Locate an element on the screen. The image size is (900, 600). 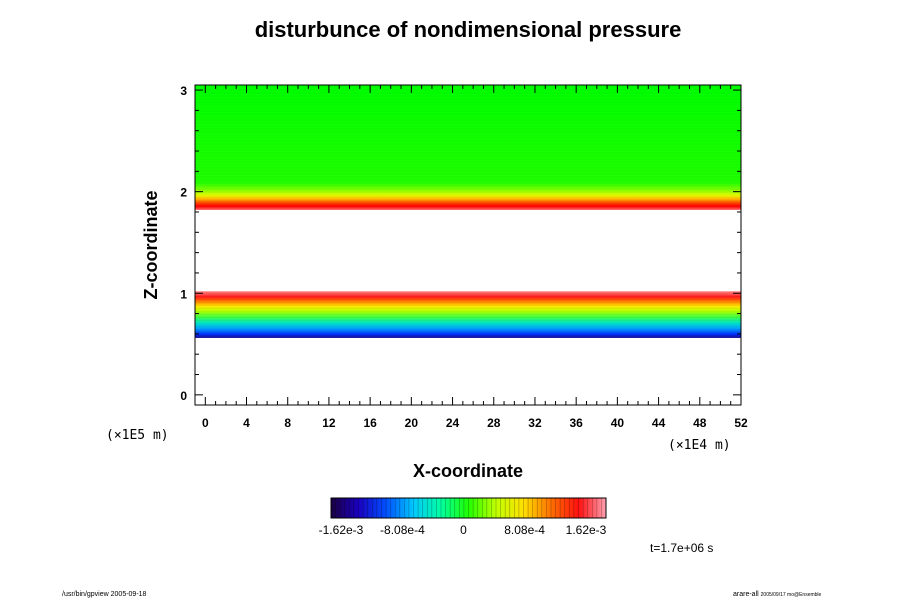
x-axis-title: X-coordinate is located at coordinates (468, 471).